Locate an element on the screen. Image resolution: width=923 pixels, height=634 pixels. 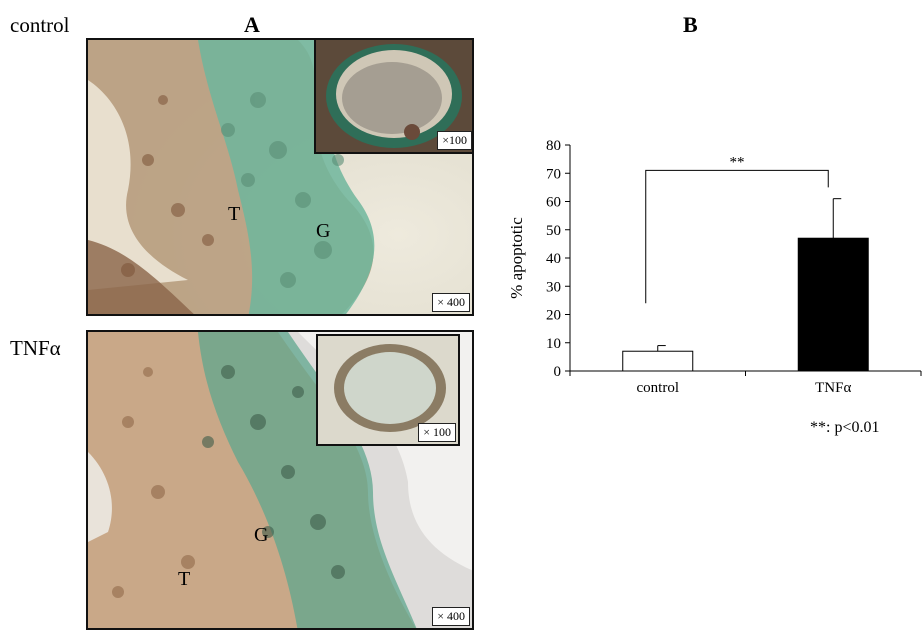
tnf-granulosa-label: G is located at coordinates (261, 535).